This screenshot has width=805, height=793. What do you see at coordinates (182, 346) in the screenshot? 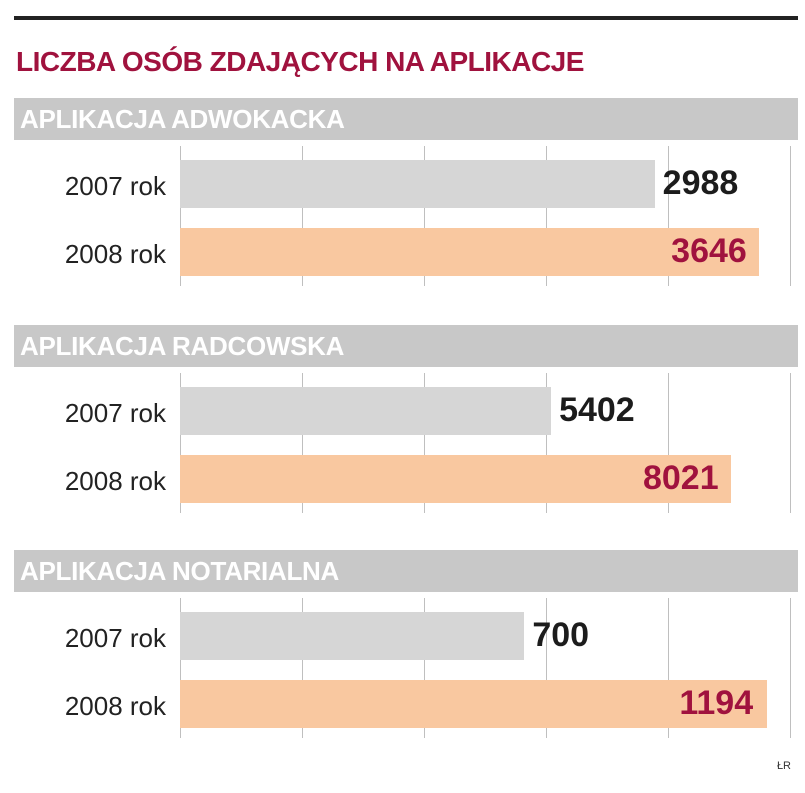
I see `panel-title: APLIKACJA RADCOWSKA` at bounding box center [182, 346].